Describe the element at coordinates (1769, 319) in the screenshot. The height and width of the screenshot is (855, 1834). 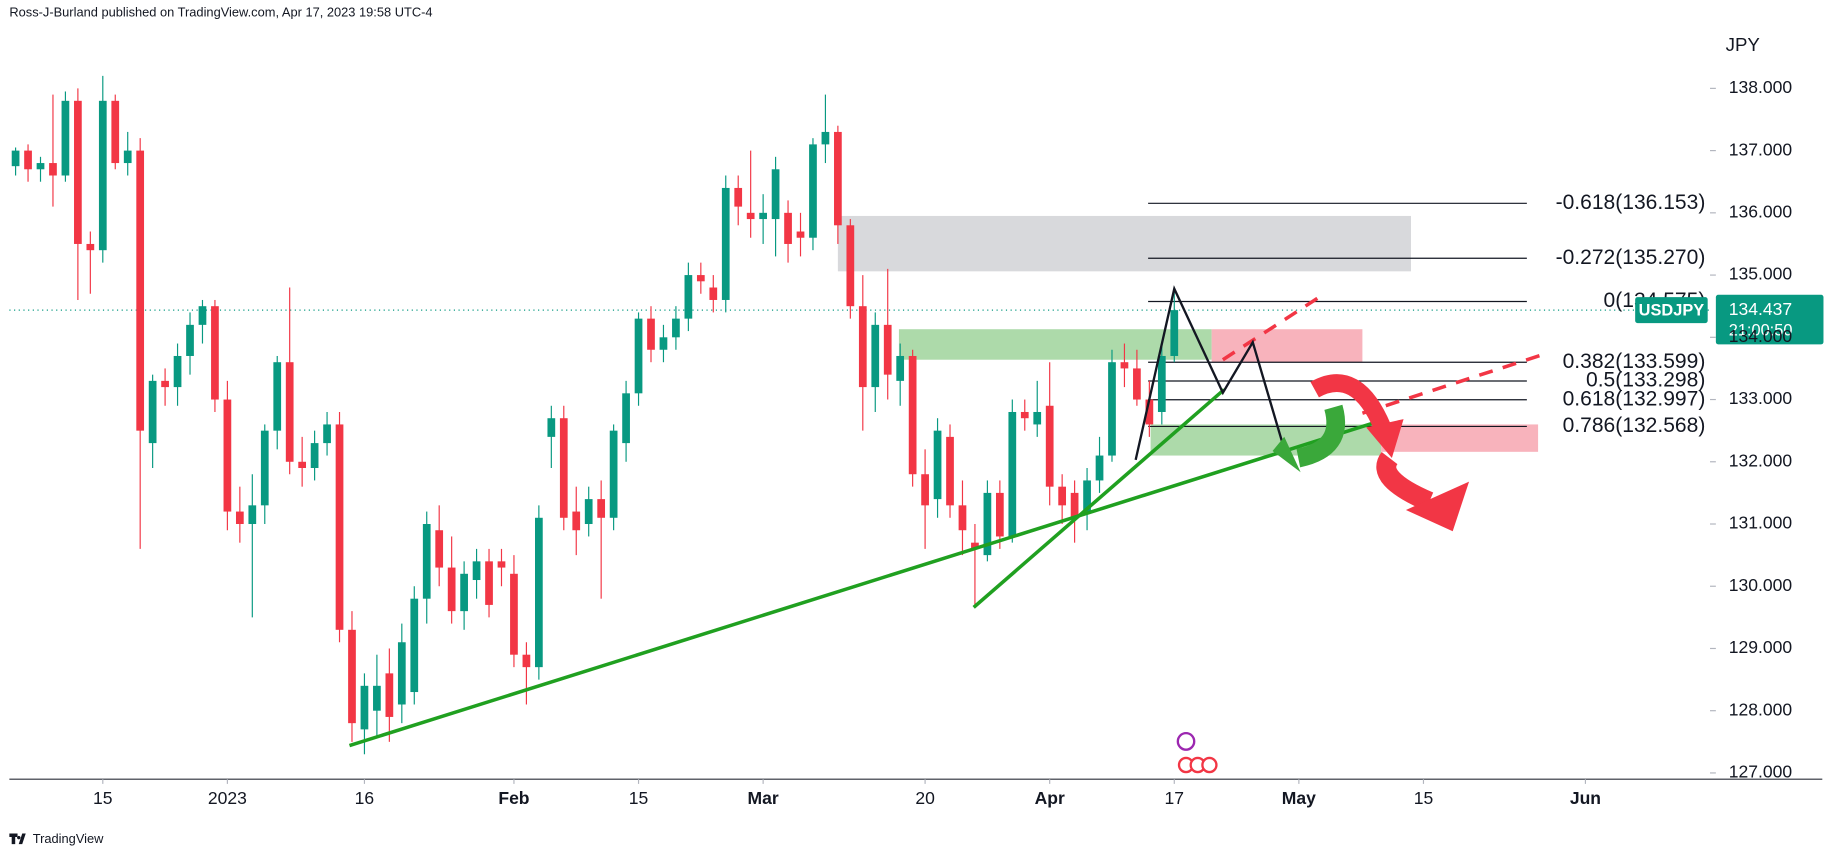
I see `price-box` at that location.